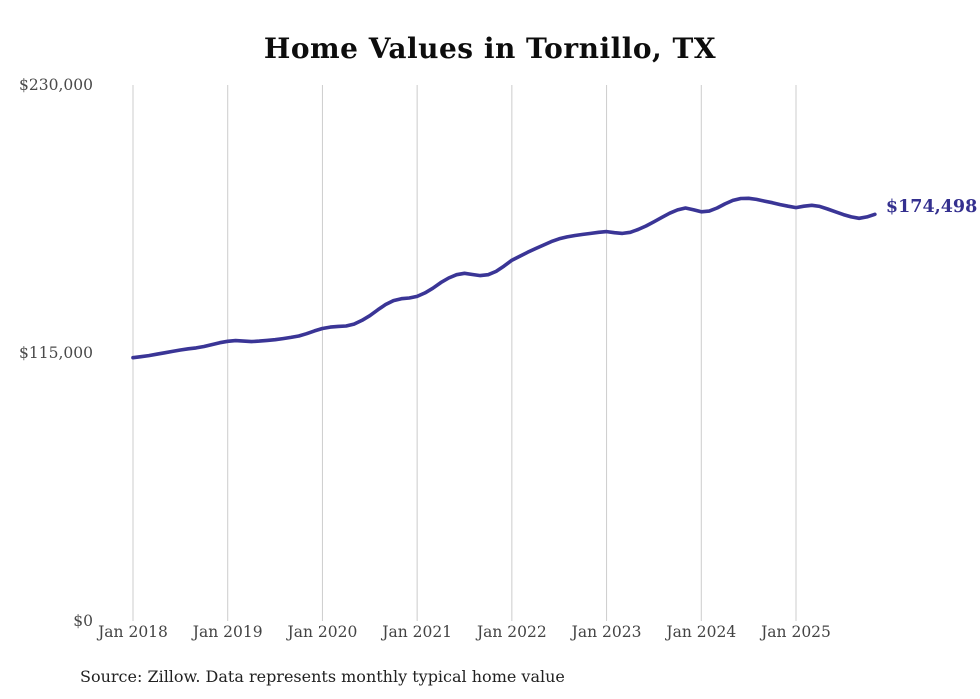 Image resolution: width=980 pixels, height=699 pixels. Describe the element at coordinates (83, 621) in the screenshot. I see `y-axis-tick-0: $0` at that location.